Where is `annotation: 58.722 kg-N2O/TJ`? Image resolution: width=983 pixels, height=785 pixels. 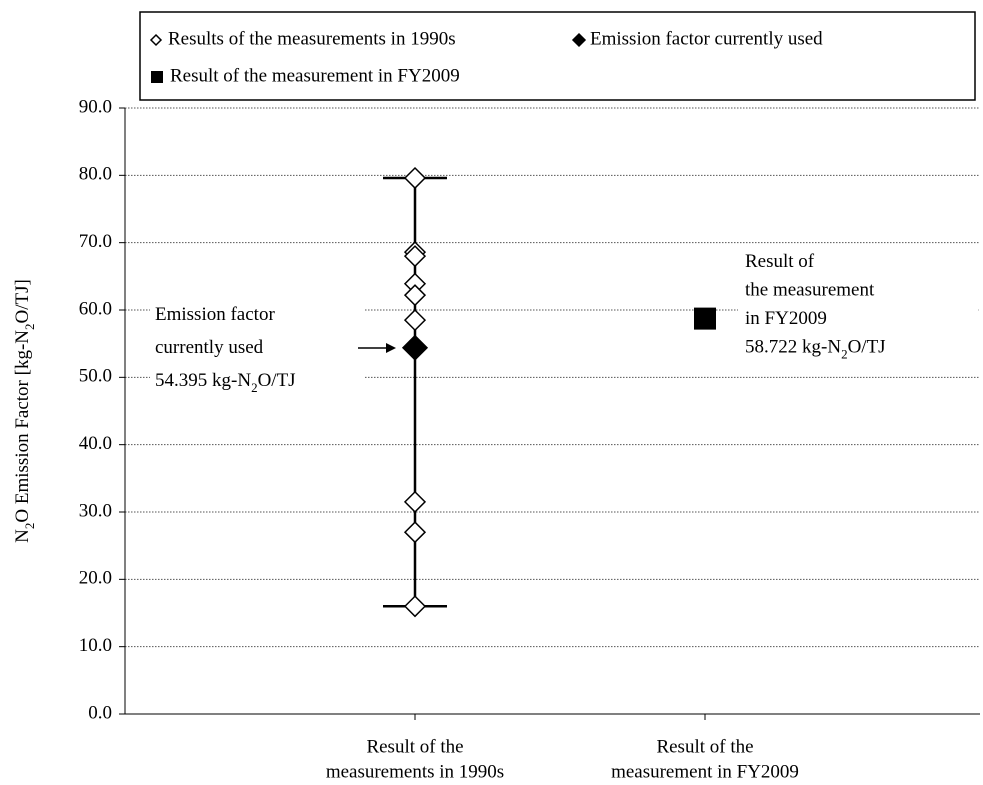 annotation: 58.722 kg-N2O/TJ is located at coordinates (815, 349).